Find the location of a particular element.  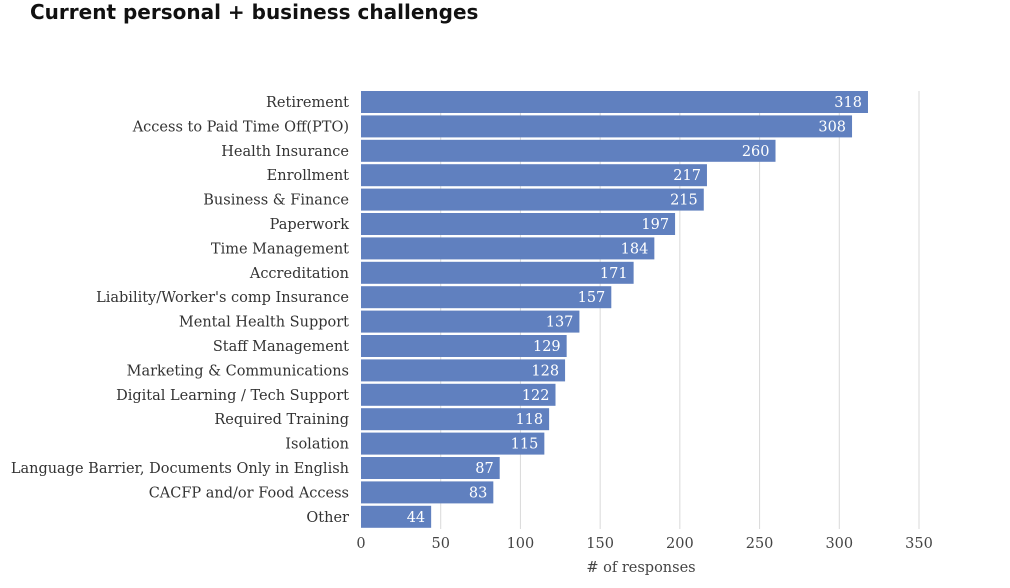

bar-value-label: 115 is located at coordinates (525, 445).